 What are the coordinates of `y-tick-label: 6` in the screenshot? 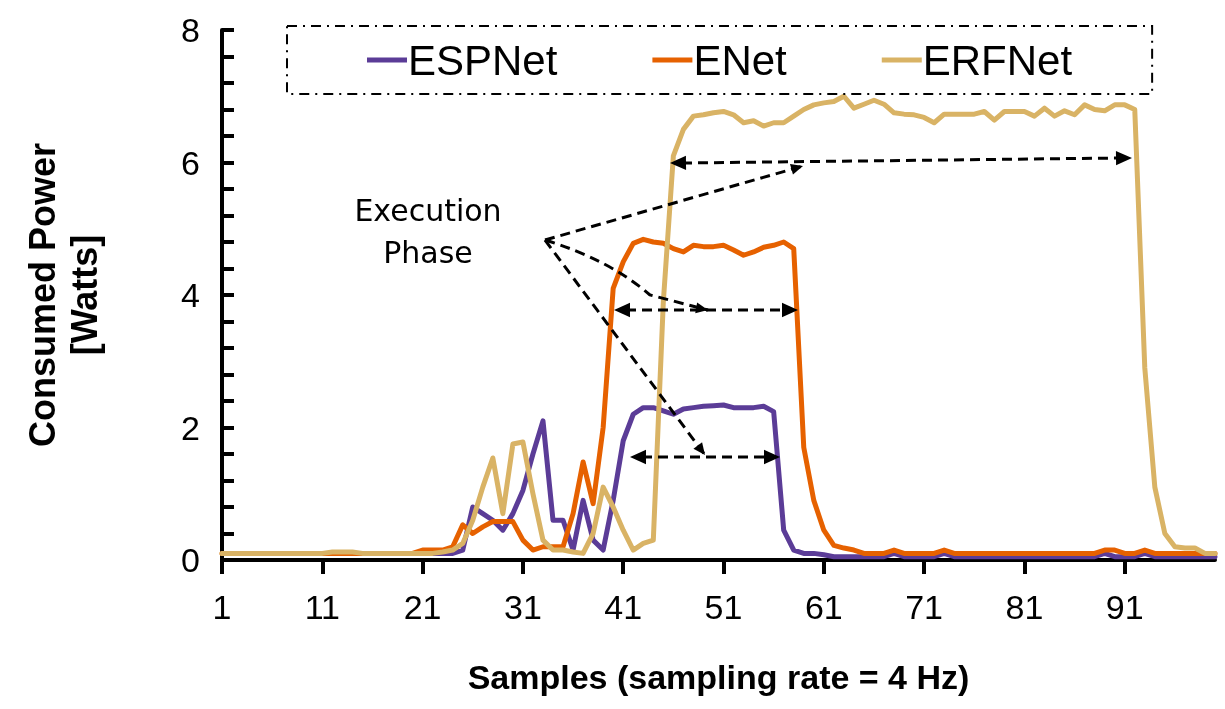 It's located at (190, 162).